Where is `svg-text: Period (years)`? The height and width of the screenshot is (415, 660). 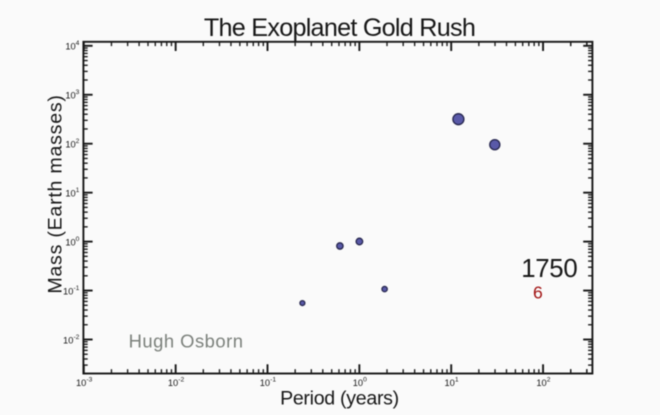
svg-text: Period (years) is located at coordinates (339, 399).